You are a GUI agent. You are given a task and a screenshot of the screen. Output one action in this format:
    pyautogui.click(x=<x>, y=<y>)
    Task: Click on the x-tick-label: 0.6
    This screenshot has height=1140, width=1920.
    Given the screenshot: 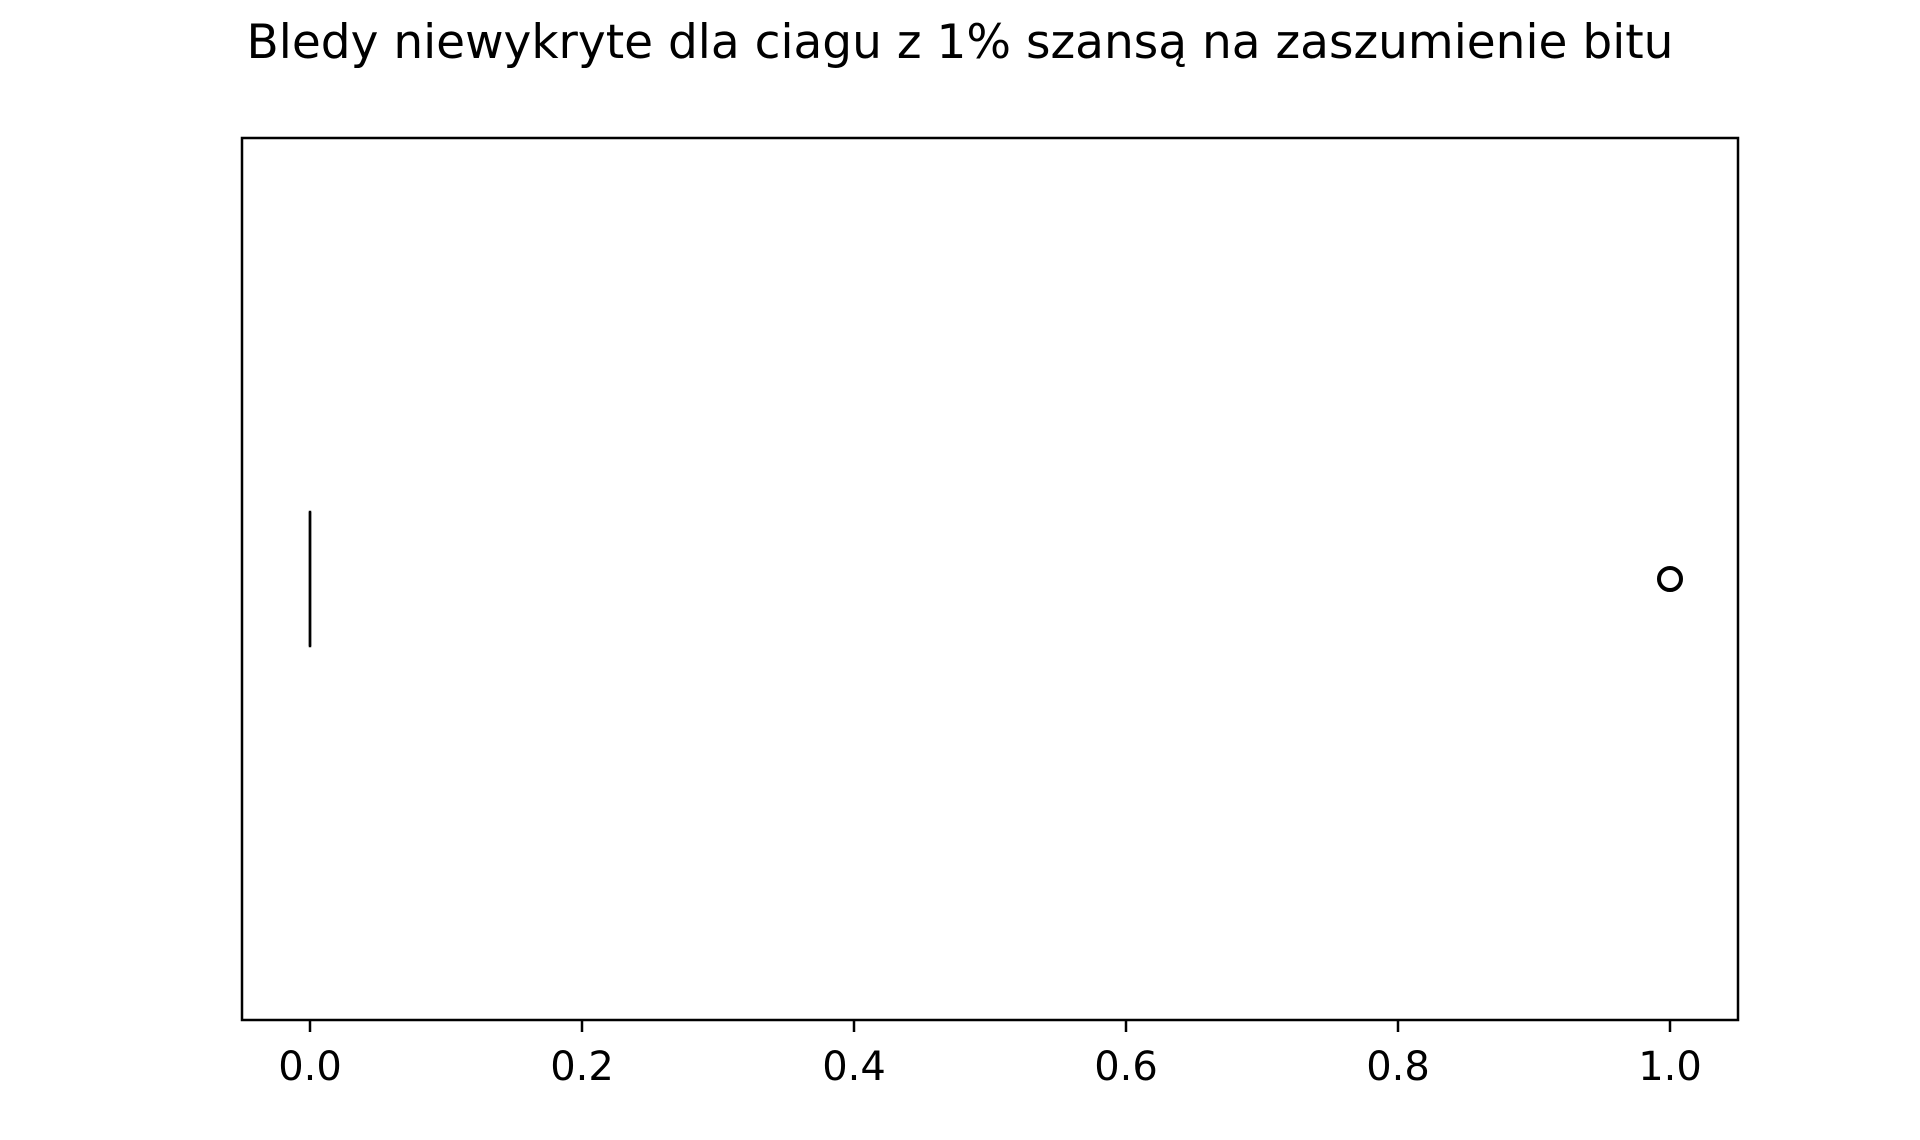 What is the action you would take?
    pyautogui.click(x=1126, y=1067)
    